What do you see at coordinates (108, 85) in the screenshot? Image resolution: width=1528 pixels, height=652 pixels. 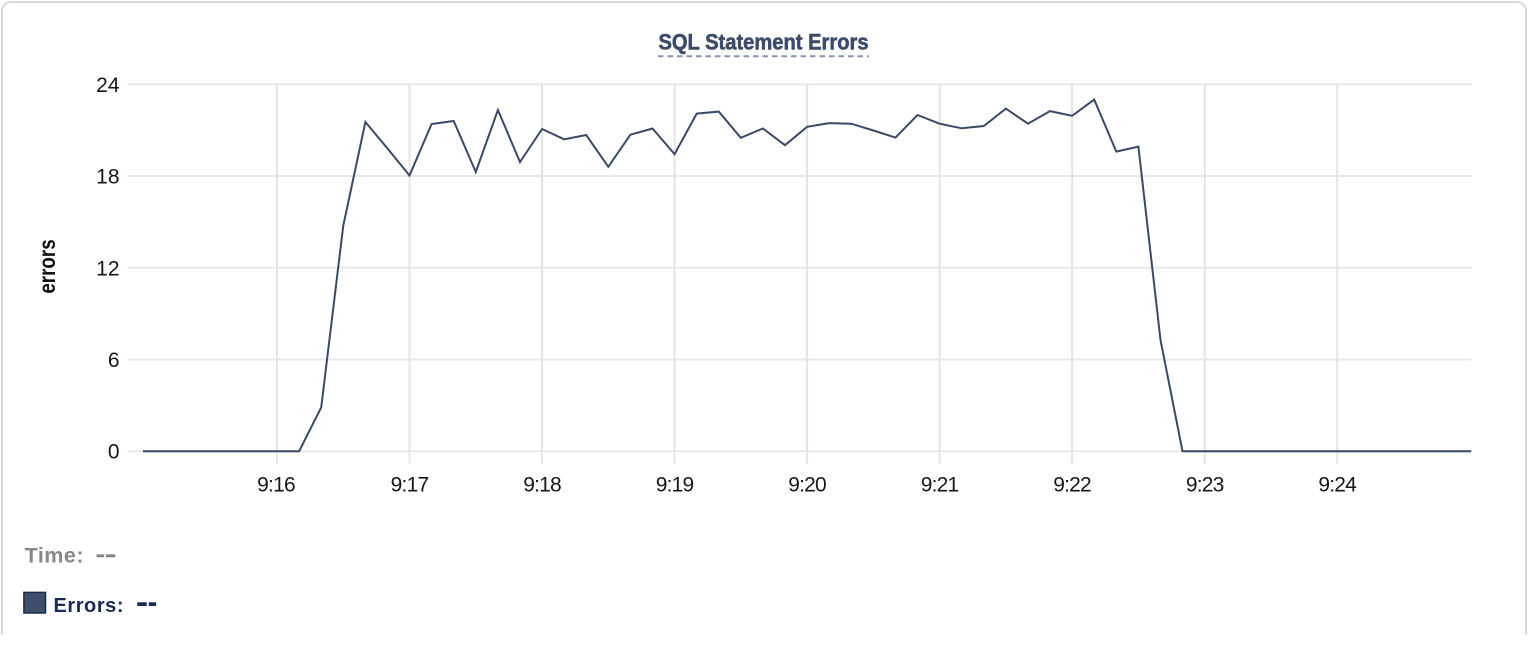 I see `svg-text: 24` at bounding box center [108, 85].